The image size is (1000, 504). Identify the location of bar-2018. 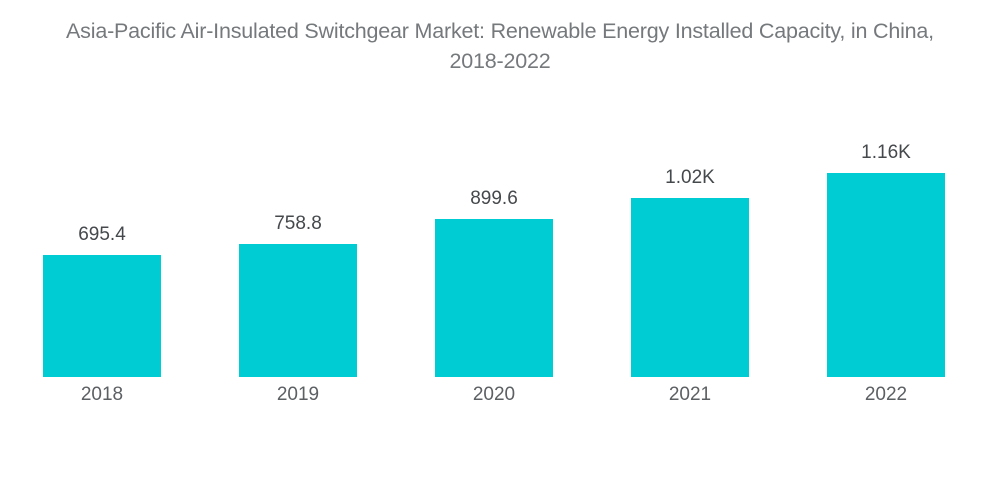
(102, 315).